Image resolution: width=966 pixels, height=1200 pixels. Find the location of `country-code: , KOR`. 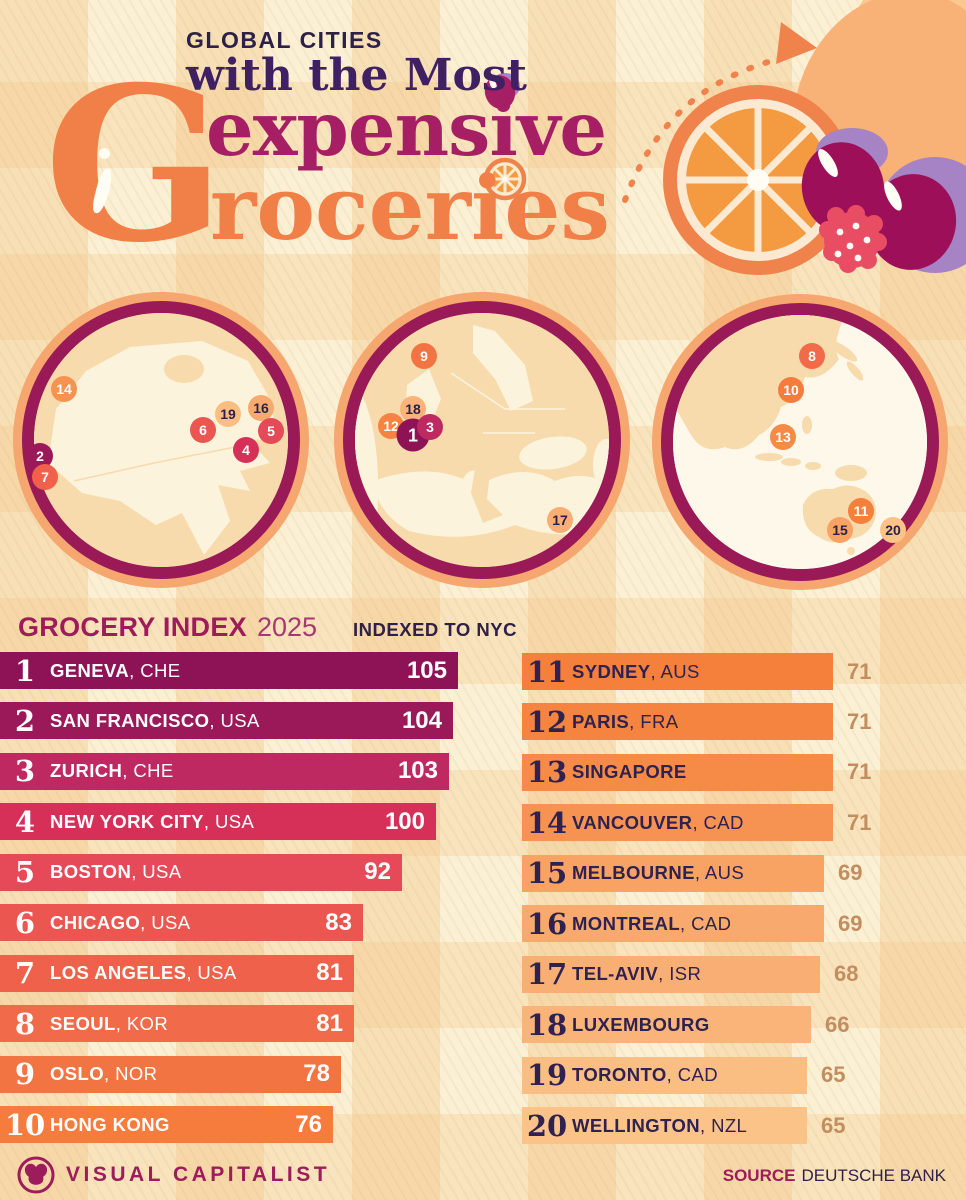

country-code: , KOR is located at coordinates (142, 1023).